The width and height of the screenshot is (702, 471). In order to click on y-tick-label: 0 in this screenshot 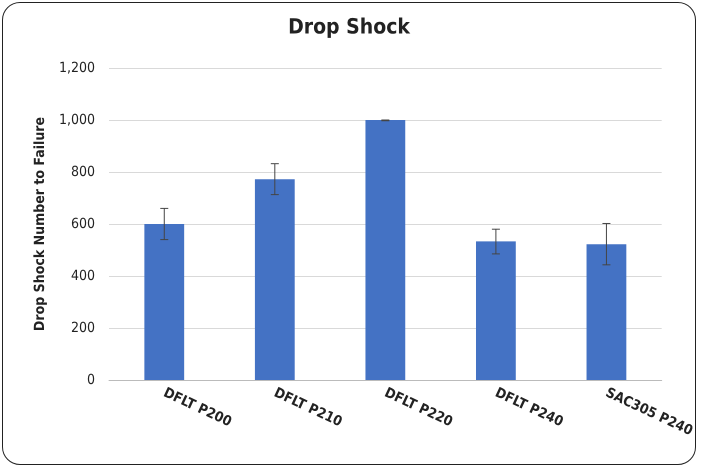, I will do `click(90, 380)`.